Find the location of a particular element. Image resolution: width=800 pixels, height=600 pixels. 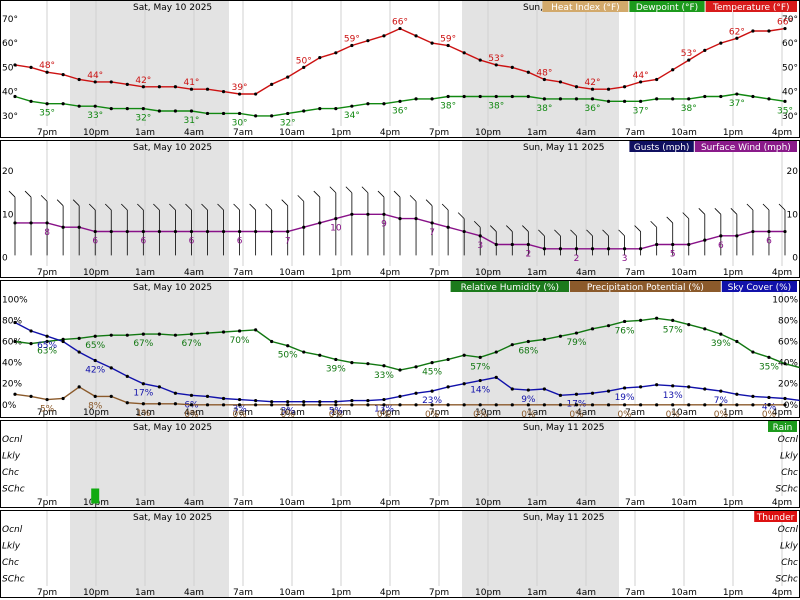

category-label-left: SChc is located at coordinates (13, 580).